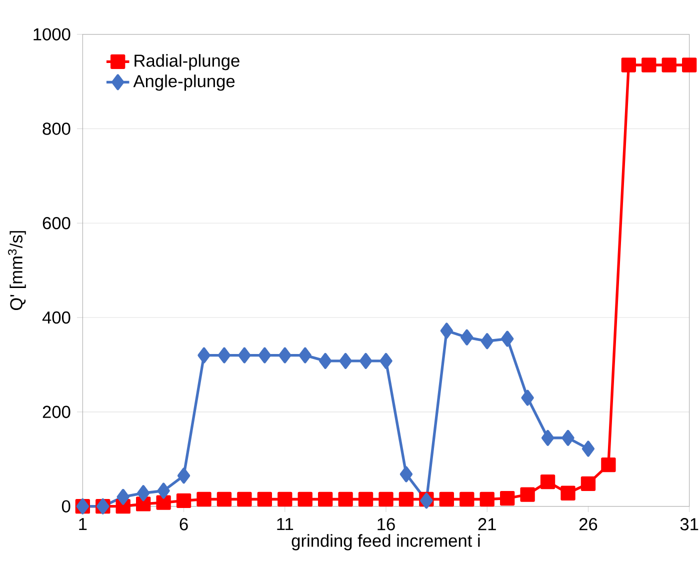 The width and height of the screenshot is (700, 565). I want to click on x-tick-label: 6, so click(184, 524).